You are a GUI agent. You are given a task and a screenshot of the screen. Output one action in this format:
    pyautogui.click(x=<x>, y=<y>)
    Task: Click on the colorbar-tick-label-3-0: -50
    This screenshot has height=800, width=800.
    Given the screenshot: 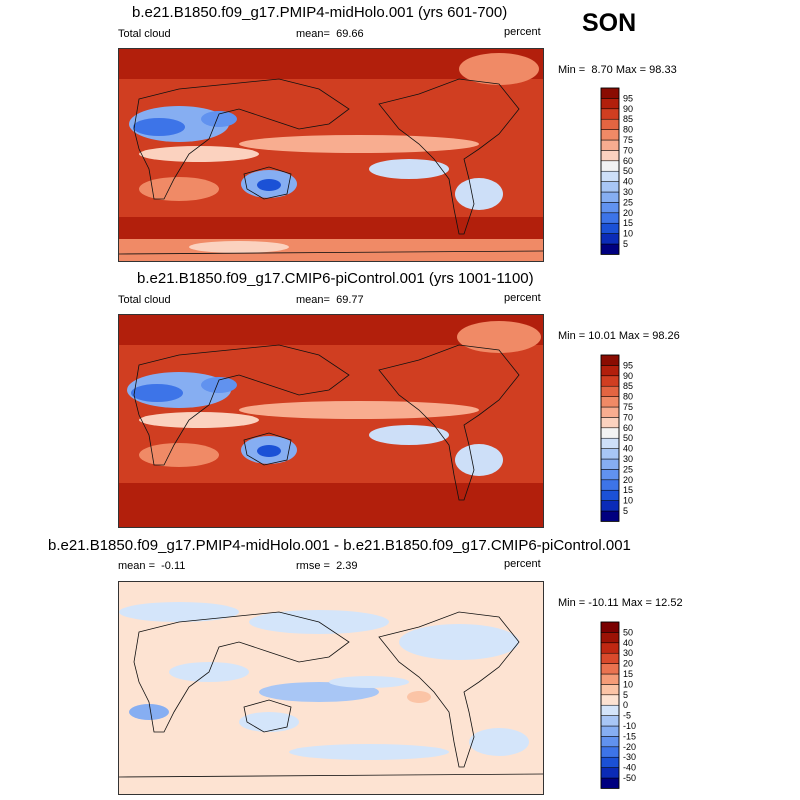 What is the action you would take?
    pyautogui.click(x=629, y=778)
    